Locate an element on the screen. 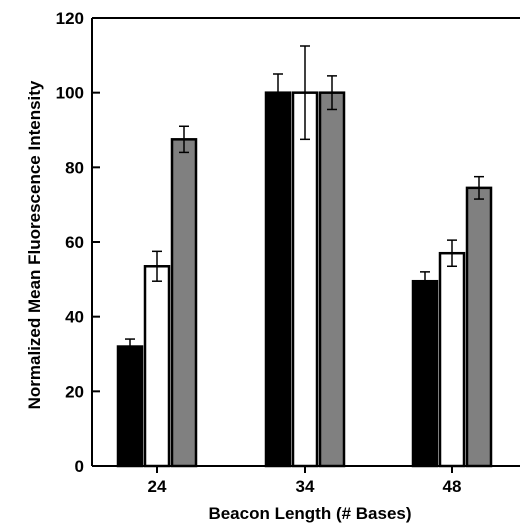 The width and height of the screenshot is (530, 525). y-tick-label-0: 0 is located at coordinates (79, 466).